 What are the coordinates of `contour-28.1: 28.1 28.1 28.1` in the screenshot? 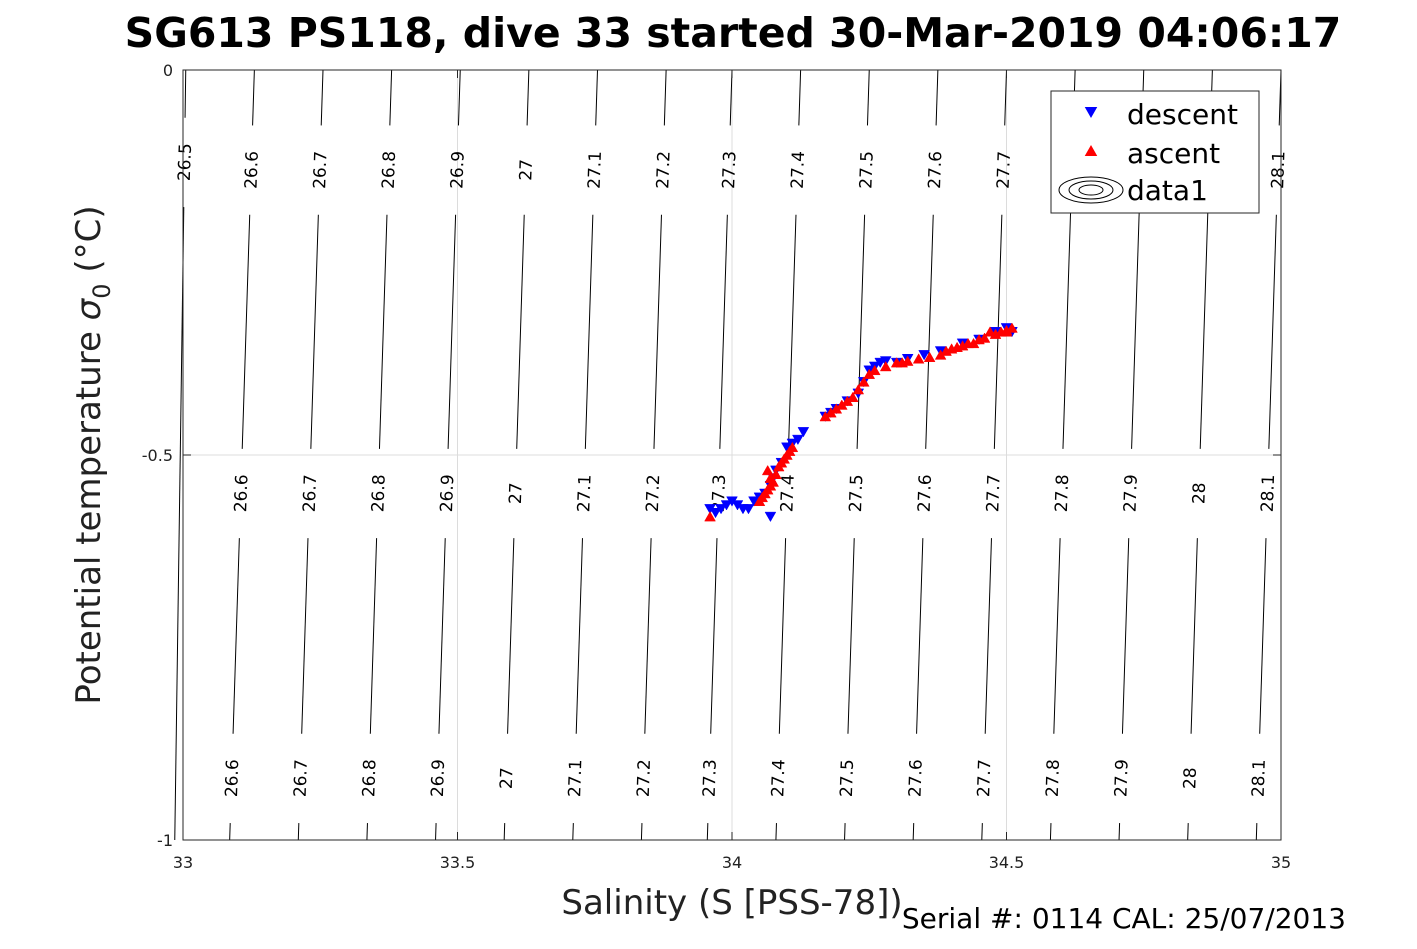 It's located at (1269, 455).